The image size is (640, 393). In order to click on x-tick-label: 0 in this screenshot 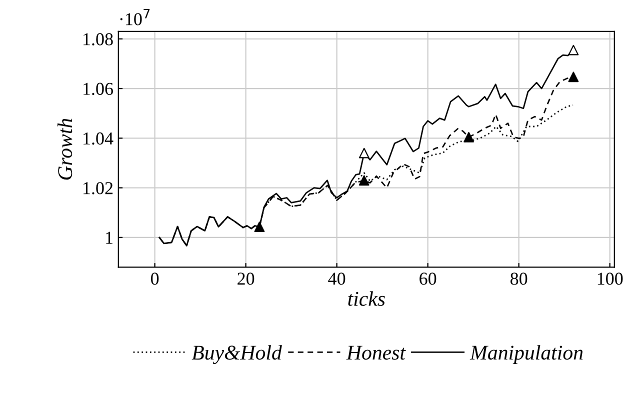, I will do `click(154, 278)`.